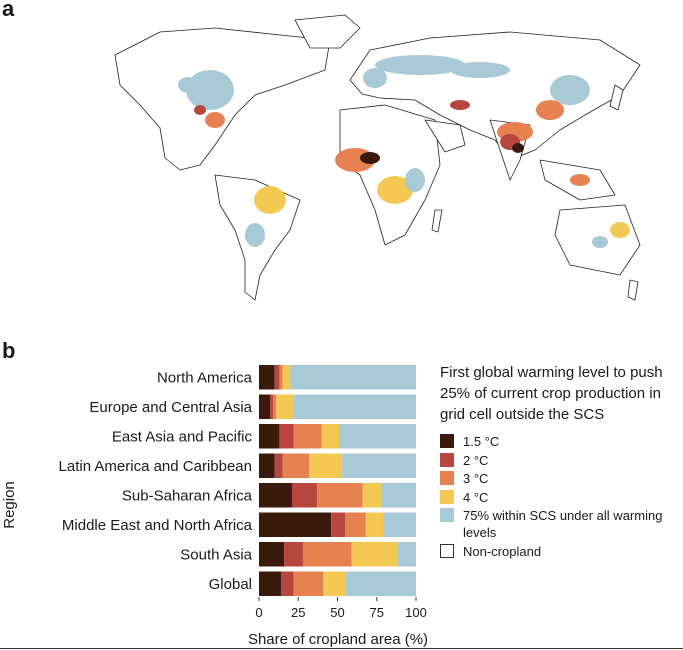 The height and width of the screenshot is (650, 683). What do you see at coordinates (155, 466) in the screenshot?
I see `category-label: Latin America and Caribbean` at bounding box center [155, 466].